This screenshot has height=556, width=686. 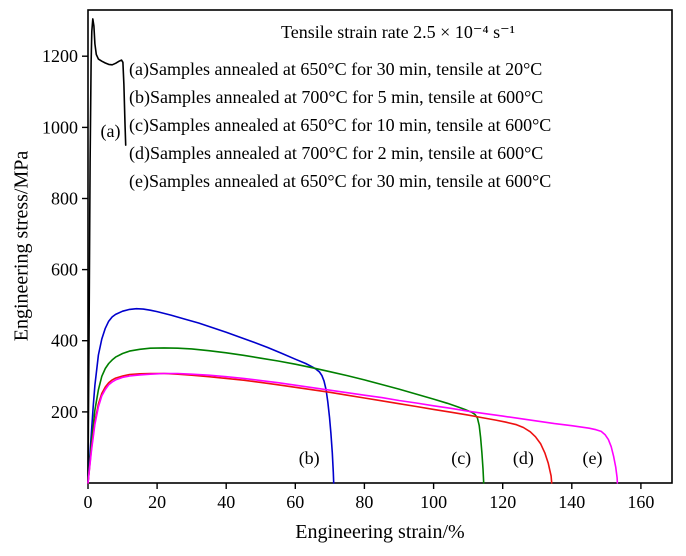 I want to click on y-tick-label: 1200, so click(x=60, y=56).